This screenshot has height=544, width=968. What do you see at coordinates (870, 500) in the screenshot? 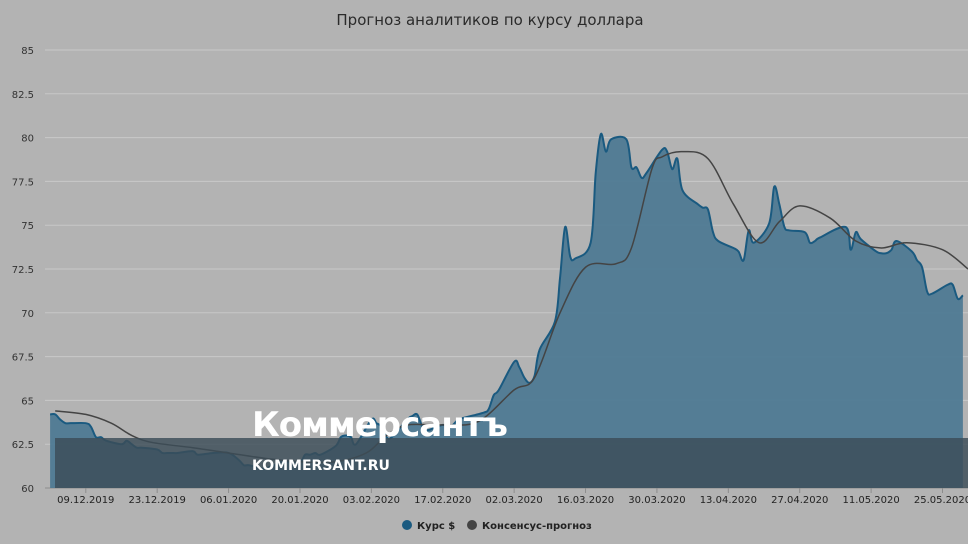
I see `x-tick-label: 11.05.2020` at bounding box center [870, 500].